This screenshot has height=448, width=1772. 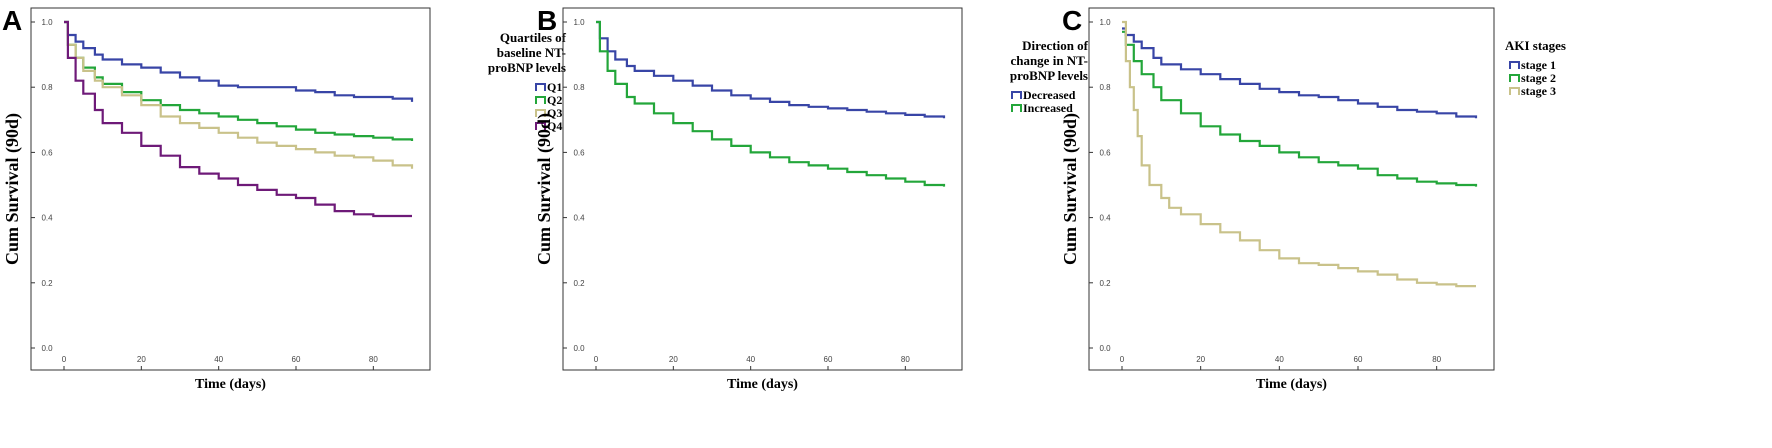 What do you see at coordinates (1072, 20) in the screenshot?
I see `panel-letter: C` at bounding box center [1072, 20].